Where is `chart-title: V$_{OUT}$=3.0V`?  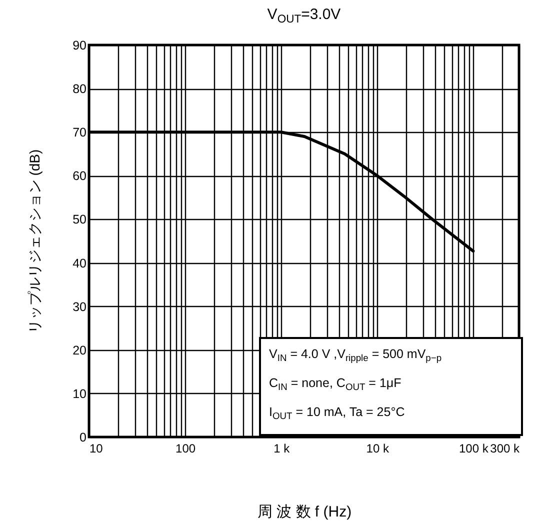 chart-title: V$_{OUT}$=3.0V is located at coordinates (304, 16).